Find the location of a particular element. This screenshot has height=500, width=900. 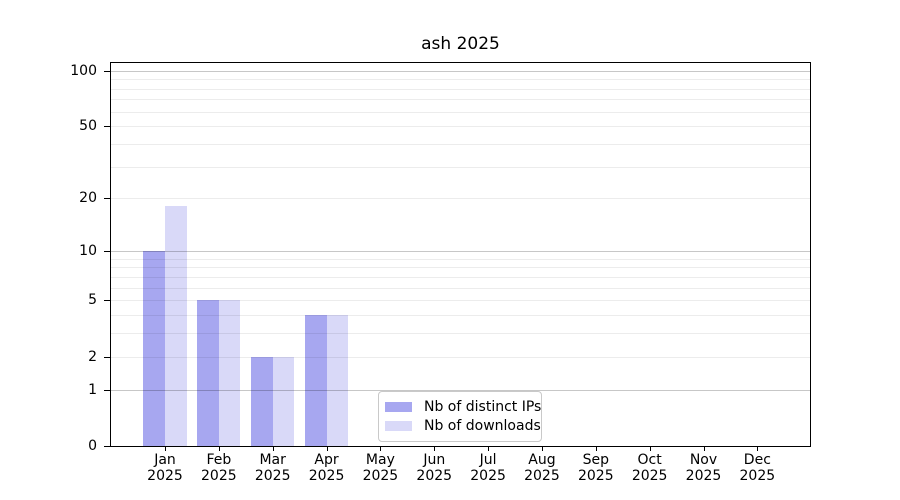

y-tick-label-5: 5 is located at coordinates (92, 300).